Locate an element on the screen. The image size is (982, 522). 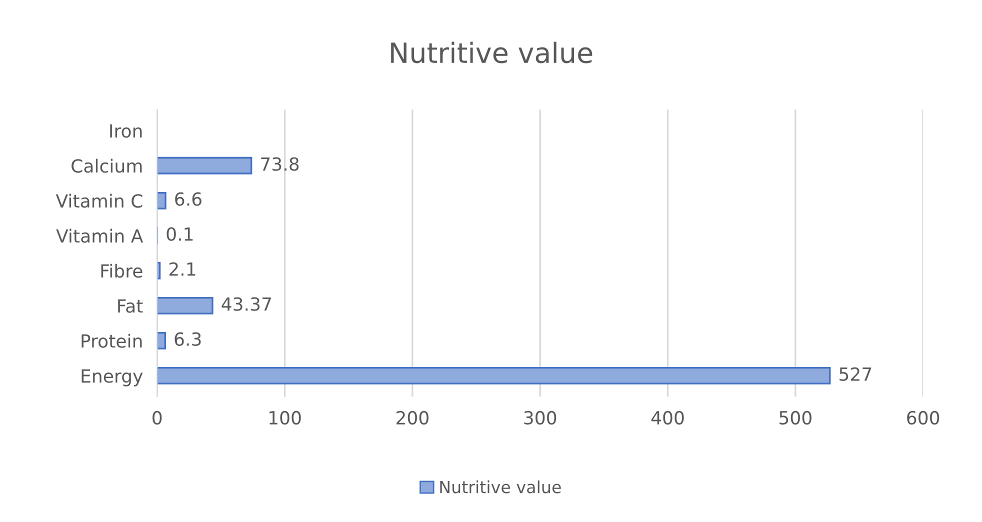
data-label: 2.1 is located at coordinates (182, 269).